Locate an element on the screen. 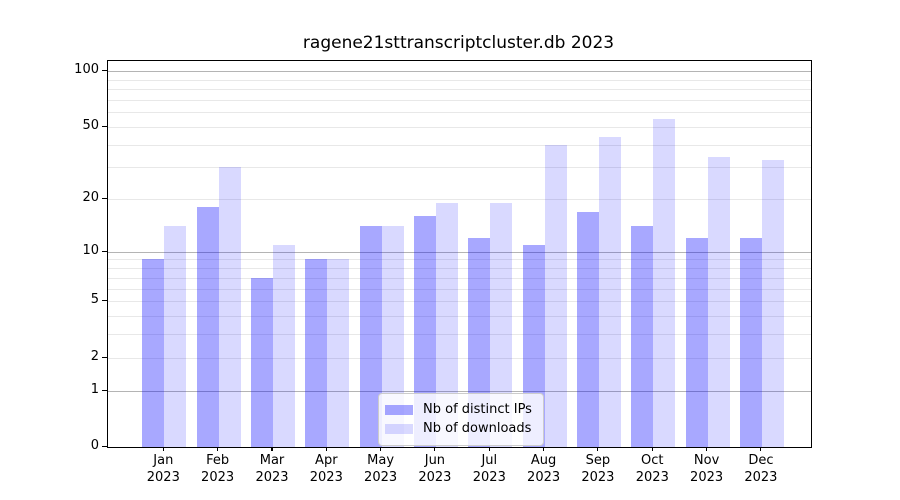 The height and width of the screenshot is (500, 900). legend: Nb of distinct IPs Nb of downloads is located at coordinates (461, 419).